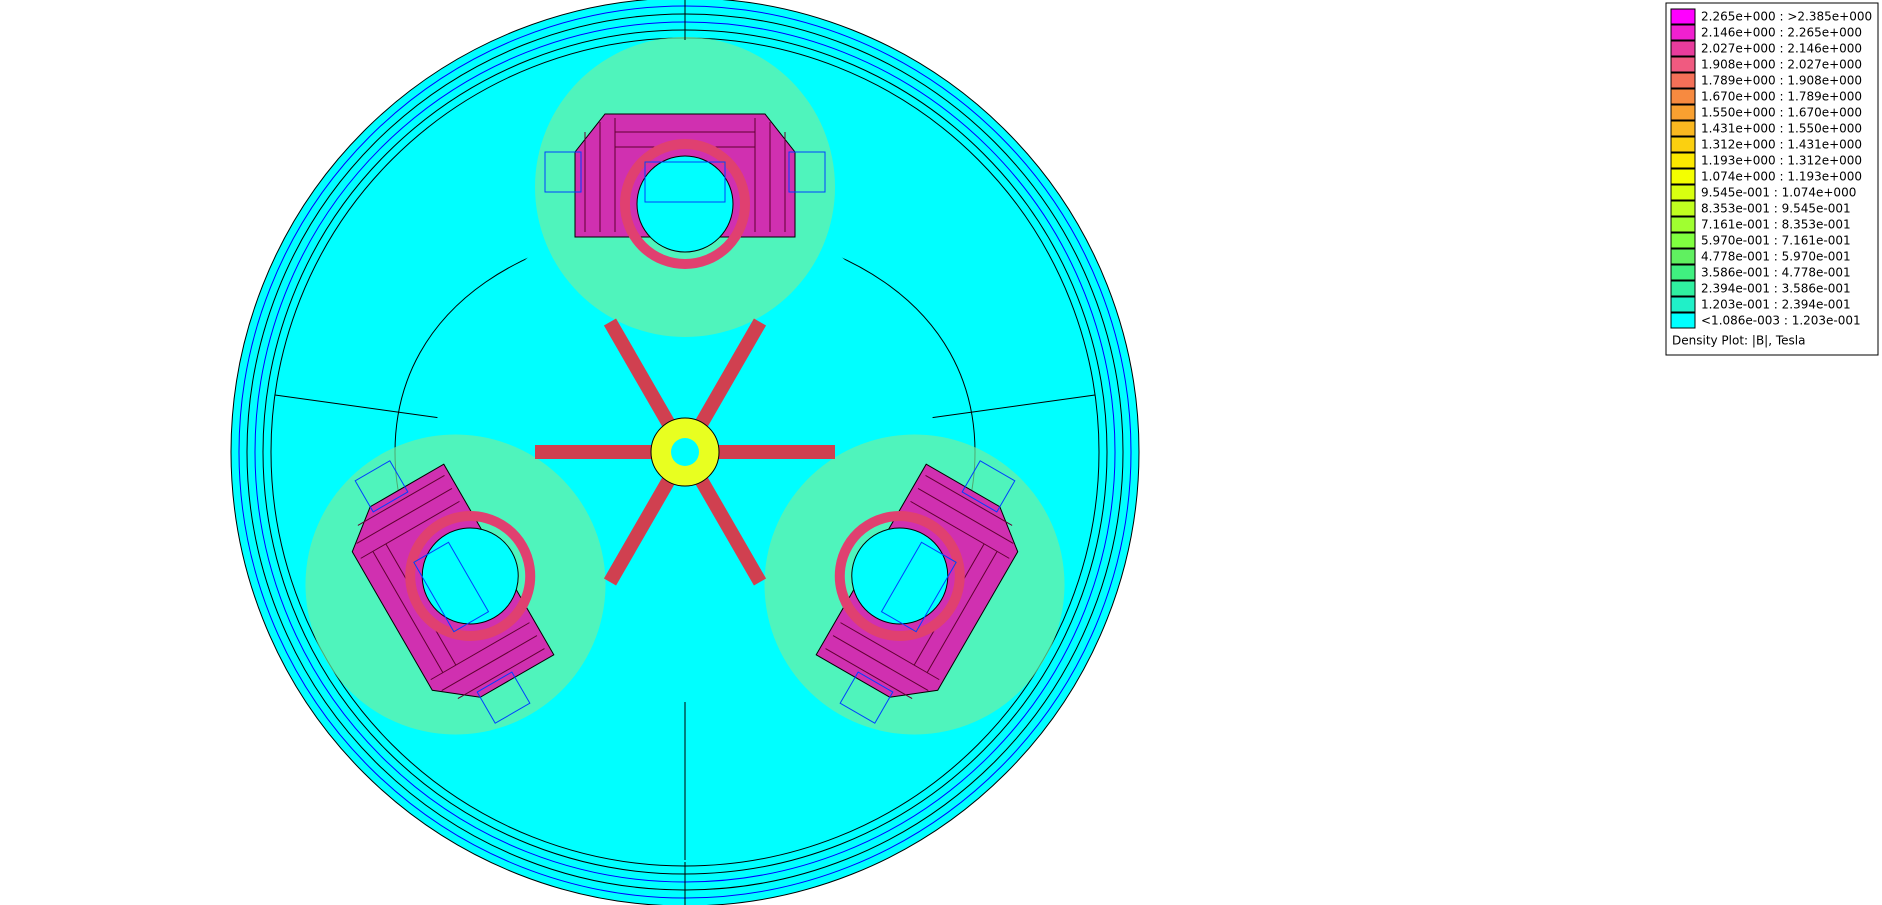 This screenshot has height=905, width=1882. I want to click on legend-label: 1.312e+000 : 1.431e+000, so click(1781, 145).